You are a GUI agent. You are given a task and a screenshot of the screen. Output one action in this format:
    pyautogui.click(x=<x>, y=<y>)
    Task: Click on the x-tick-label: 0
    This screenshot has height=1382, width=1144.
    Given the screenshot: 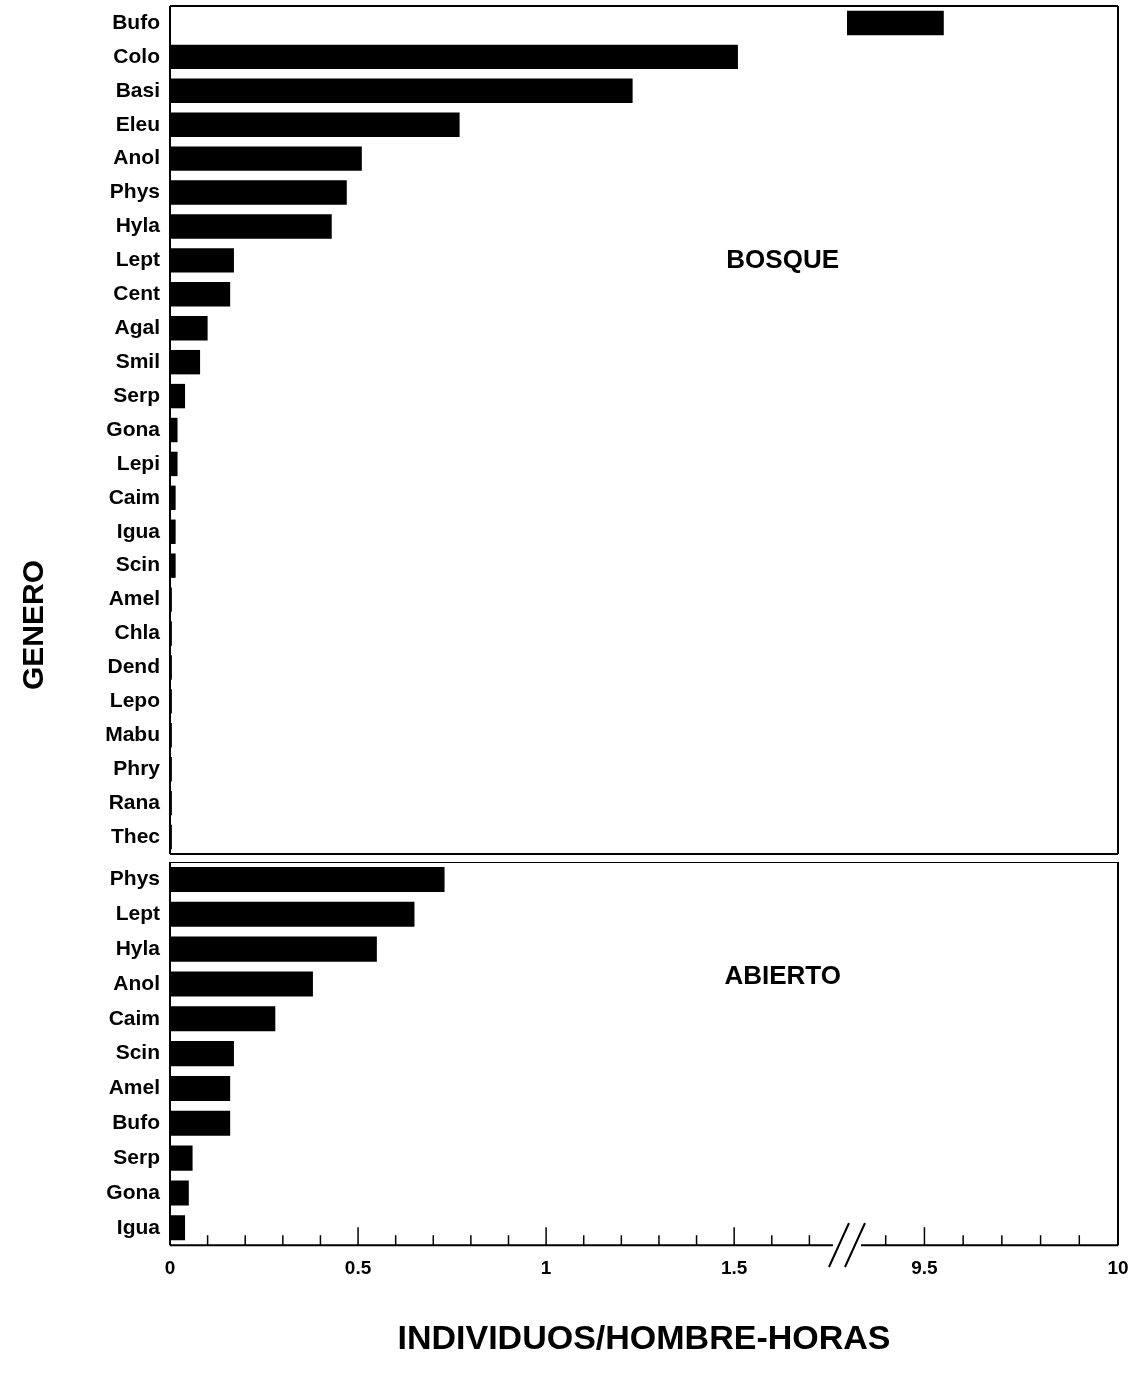 What is the action you would take?
    pyautogui.click(x=170, y=1267)
    